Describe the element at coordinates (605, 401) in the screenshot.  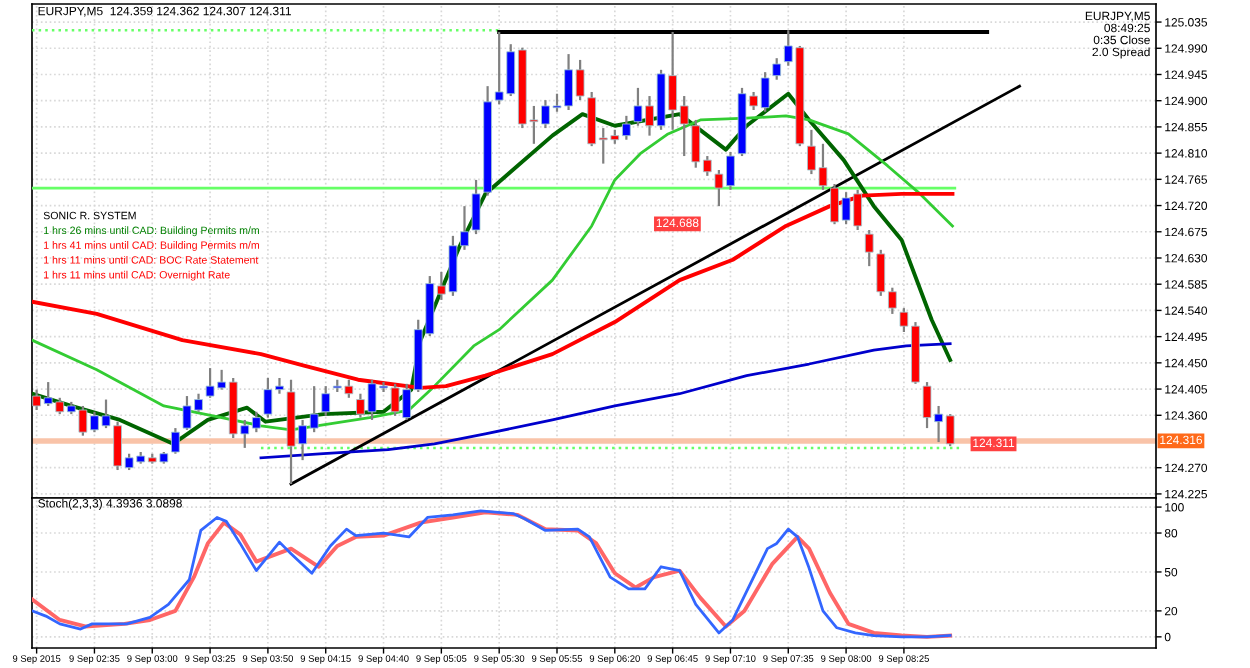
I see `line-series` at that location.